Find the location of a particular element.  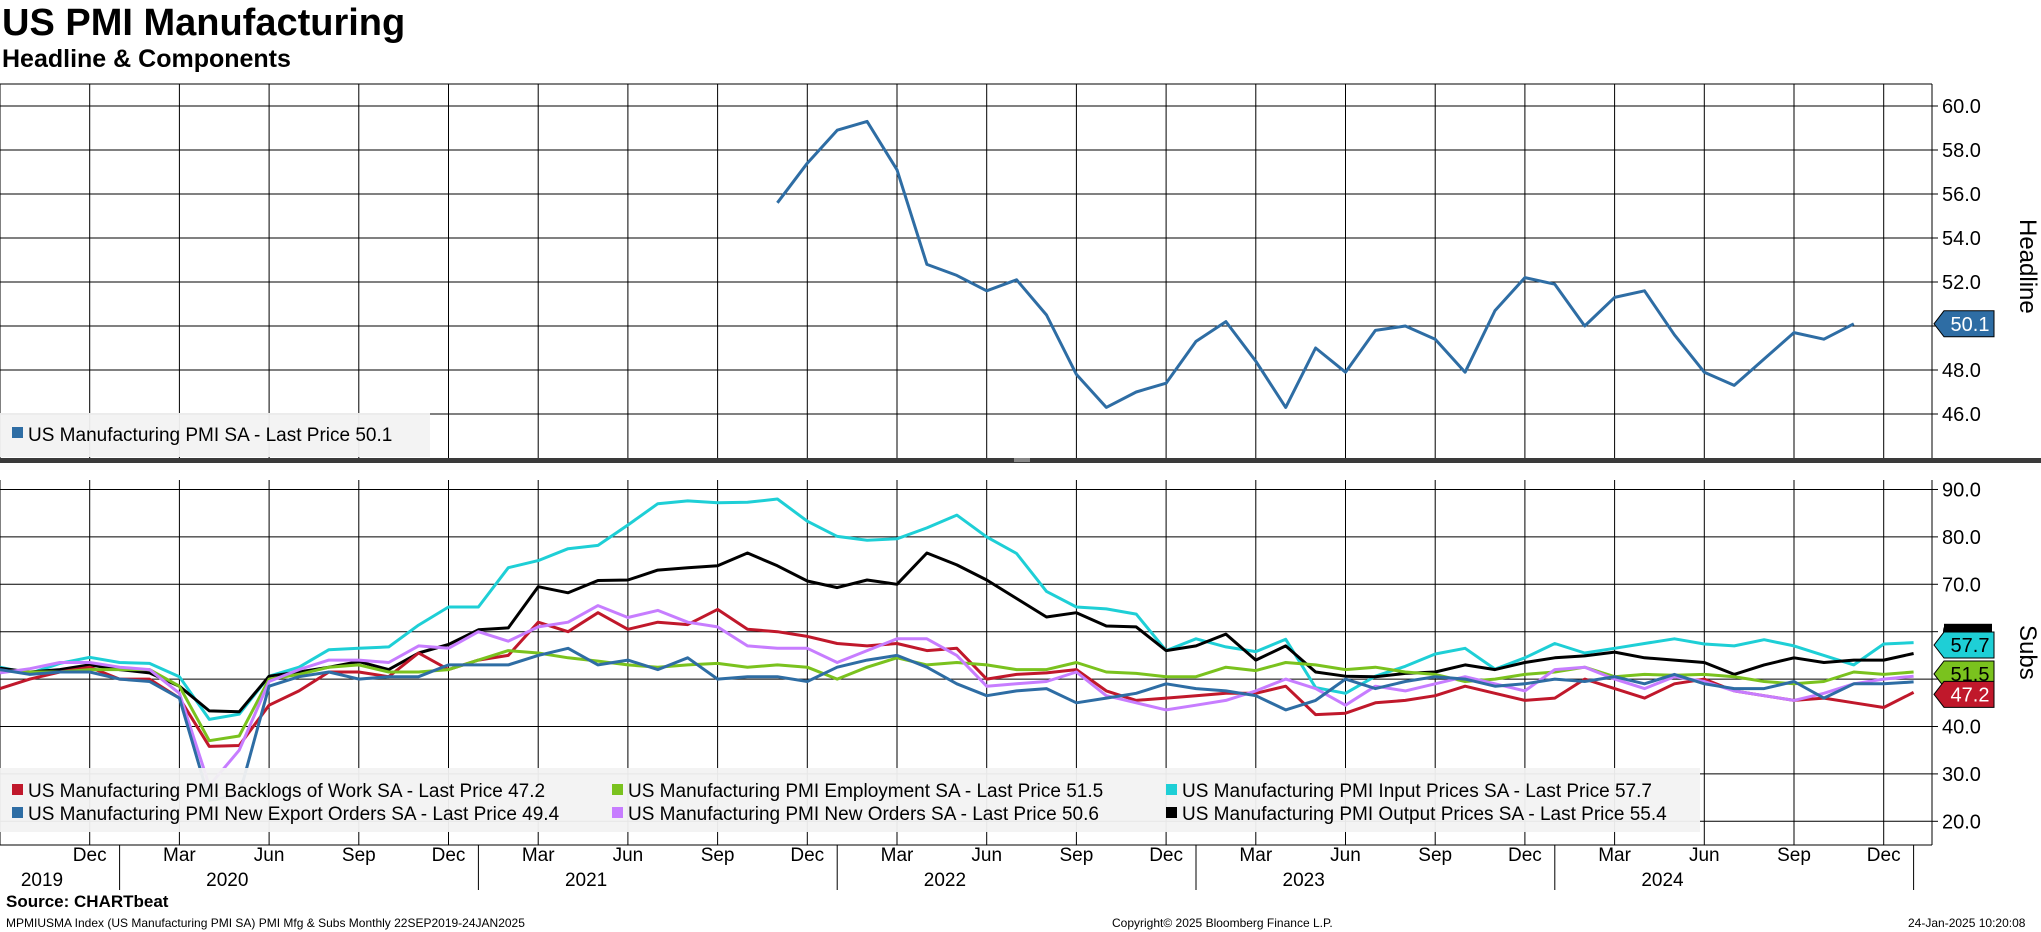

source-note: Source: CHARTbeat is located at coordinates (87, 901).